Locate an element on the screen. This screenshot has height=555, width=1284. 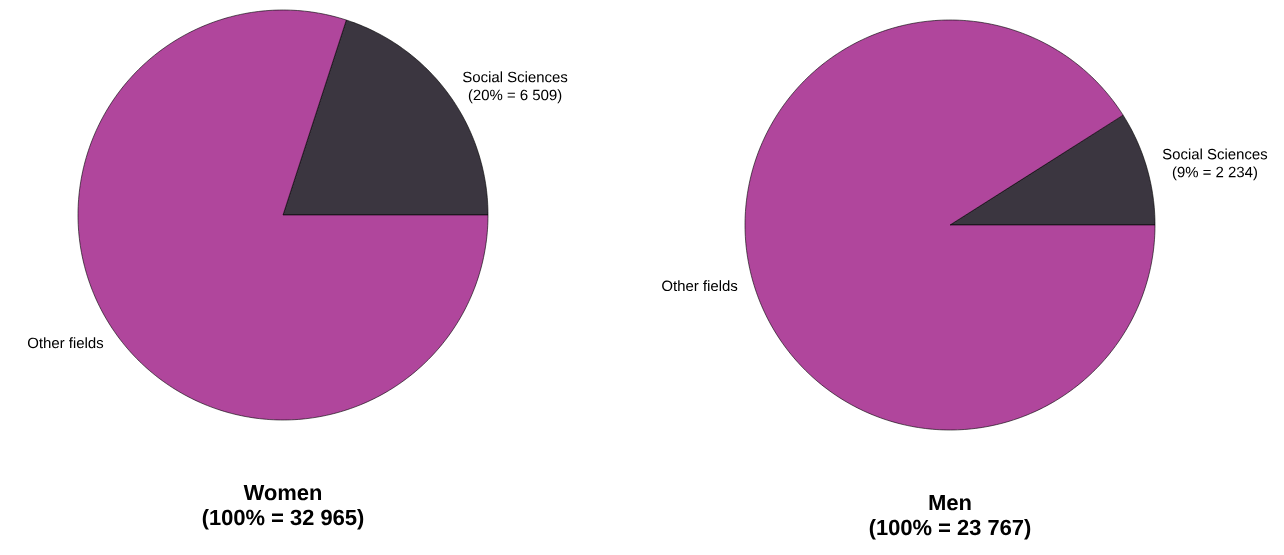
text: Men is located at coordinates (950, 503).